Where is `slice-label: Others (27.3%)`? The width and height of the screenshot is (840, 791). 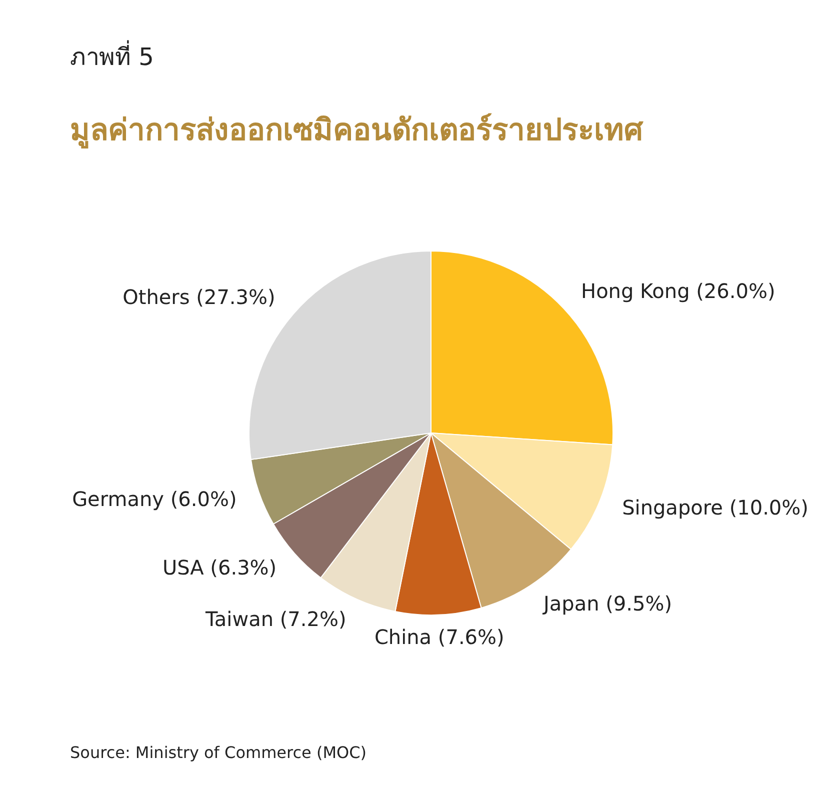 slice-label: Others (27.3%) is located at coordinates (199, 297).